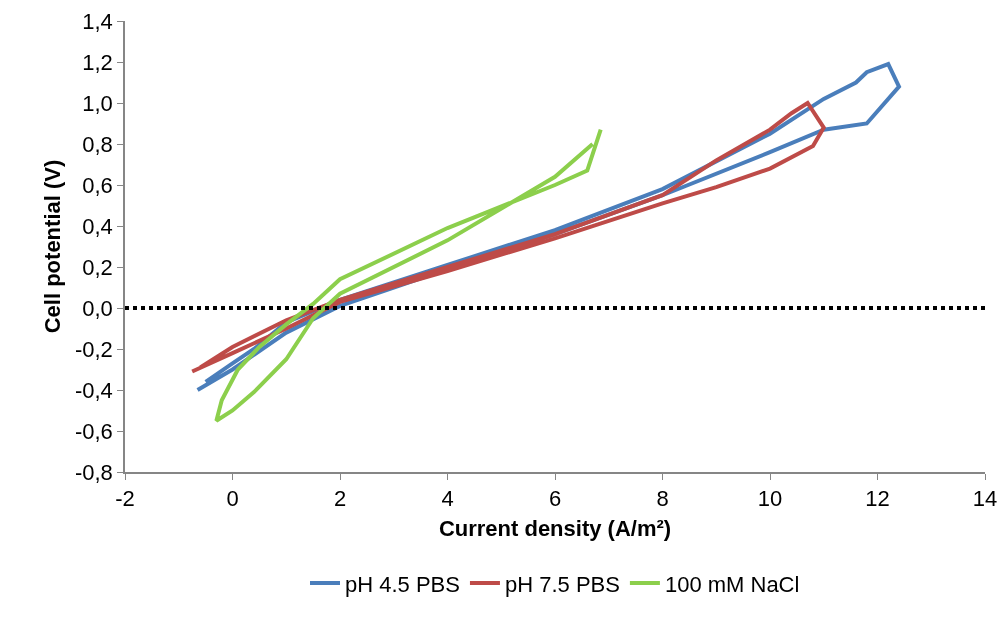  What do you see at coordinates (125, 499) in the screenshot?
I see `x-tick-label: -2` at bounding box center [125, 499].